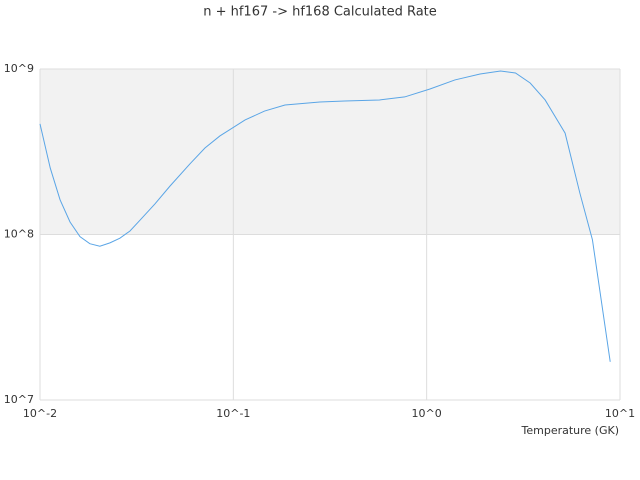 The width and height of the screenshot is (640, 480). Describe the element at coordinates (19, 68) in the screenshot. I see `y-tick-label: 10^9` at that location.